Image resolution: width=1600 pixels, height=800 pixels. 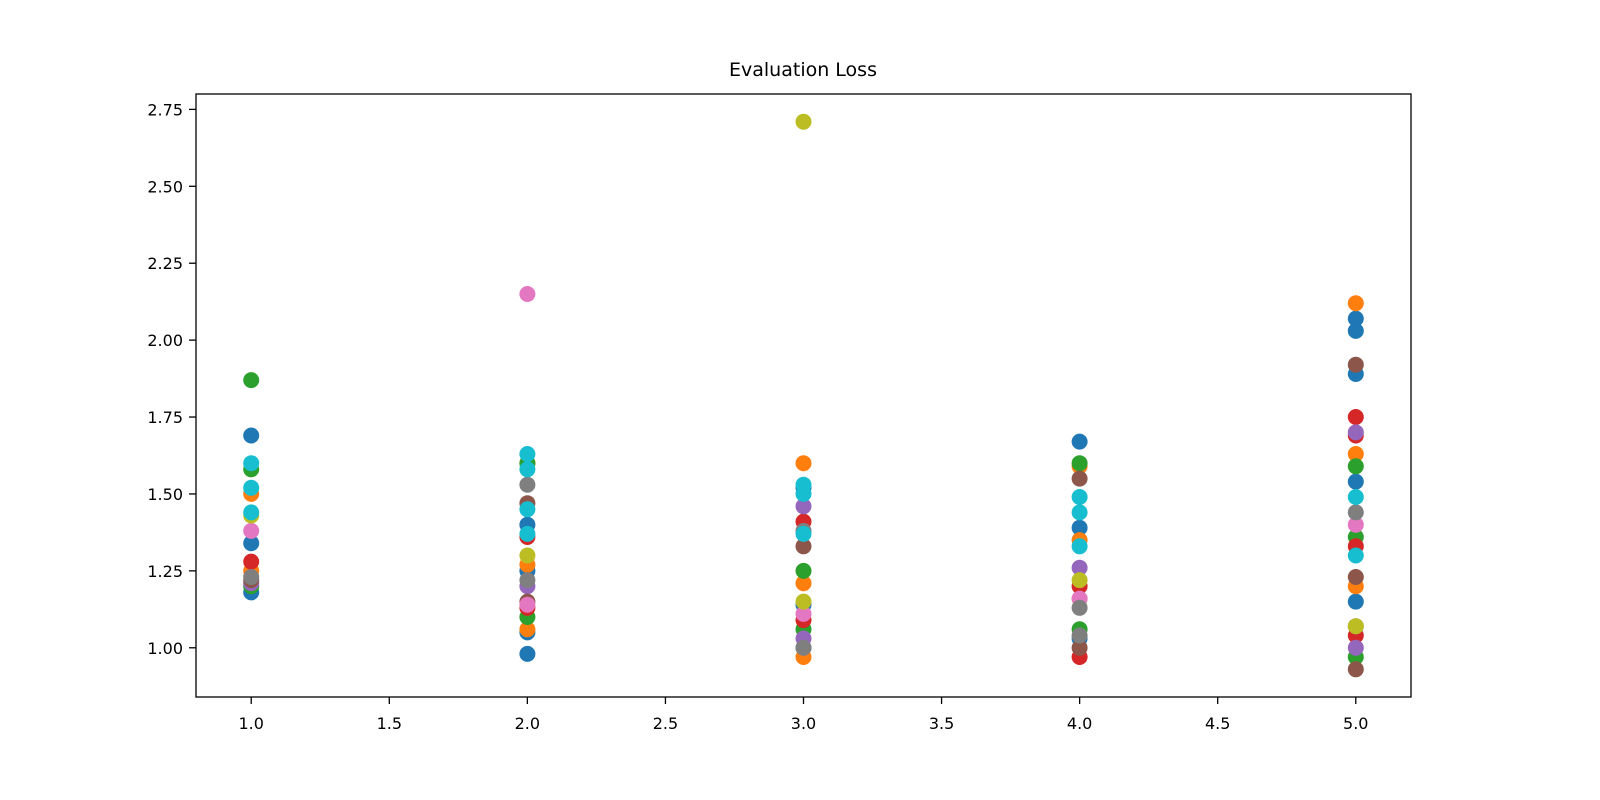 What do you see at coordinates (165, 109) in the screenshot?
I see `y-tick-label: 2.75` at bounding box center [165, 109].